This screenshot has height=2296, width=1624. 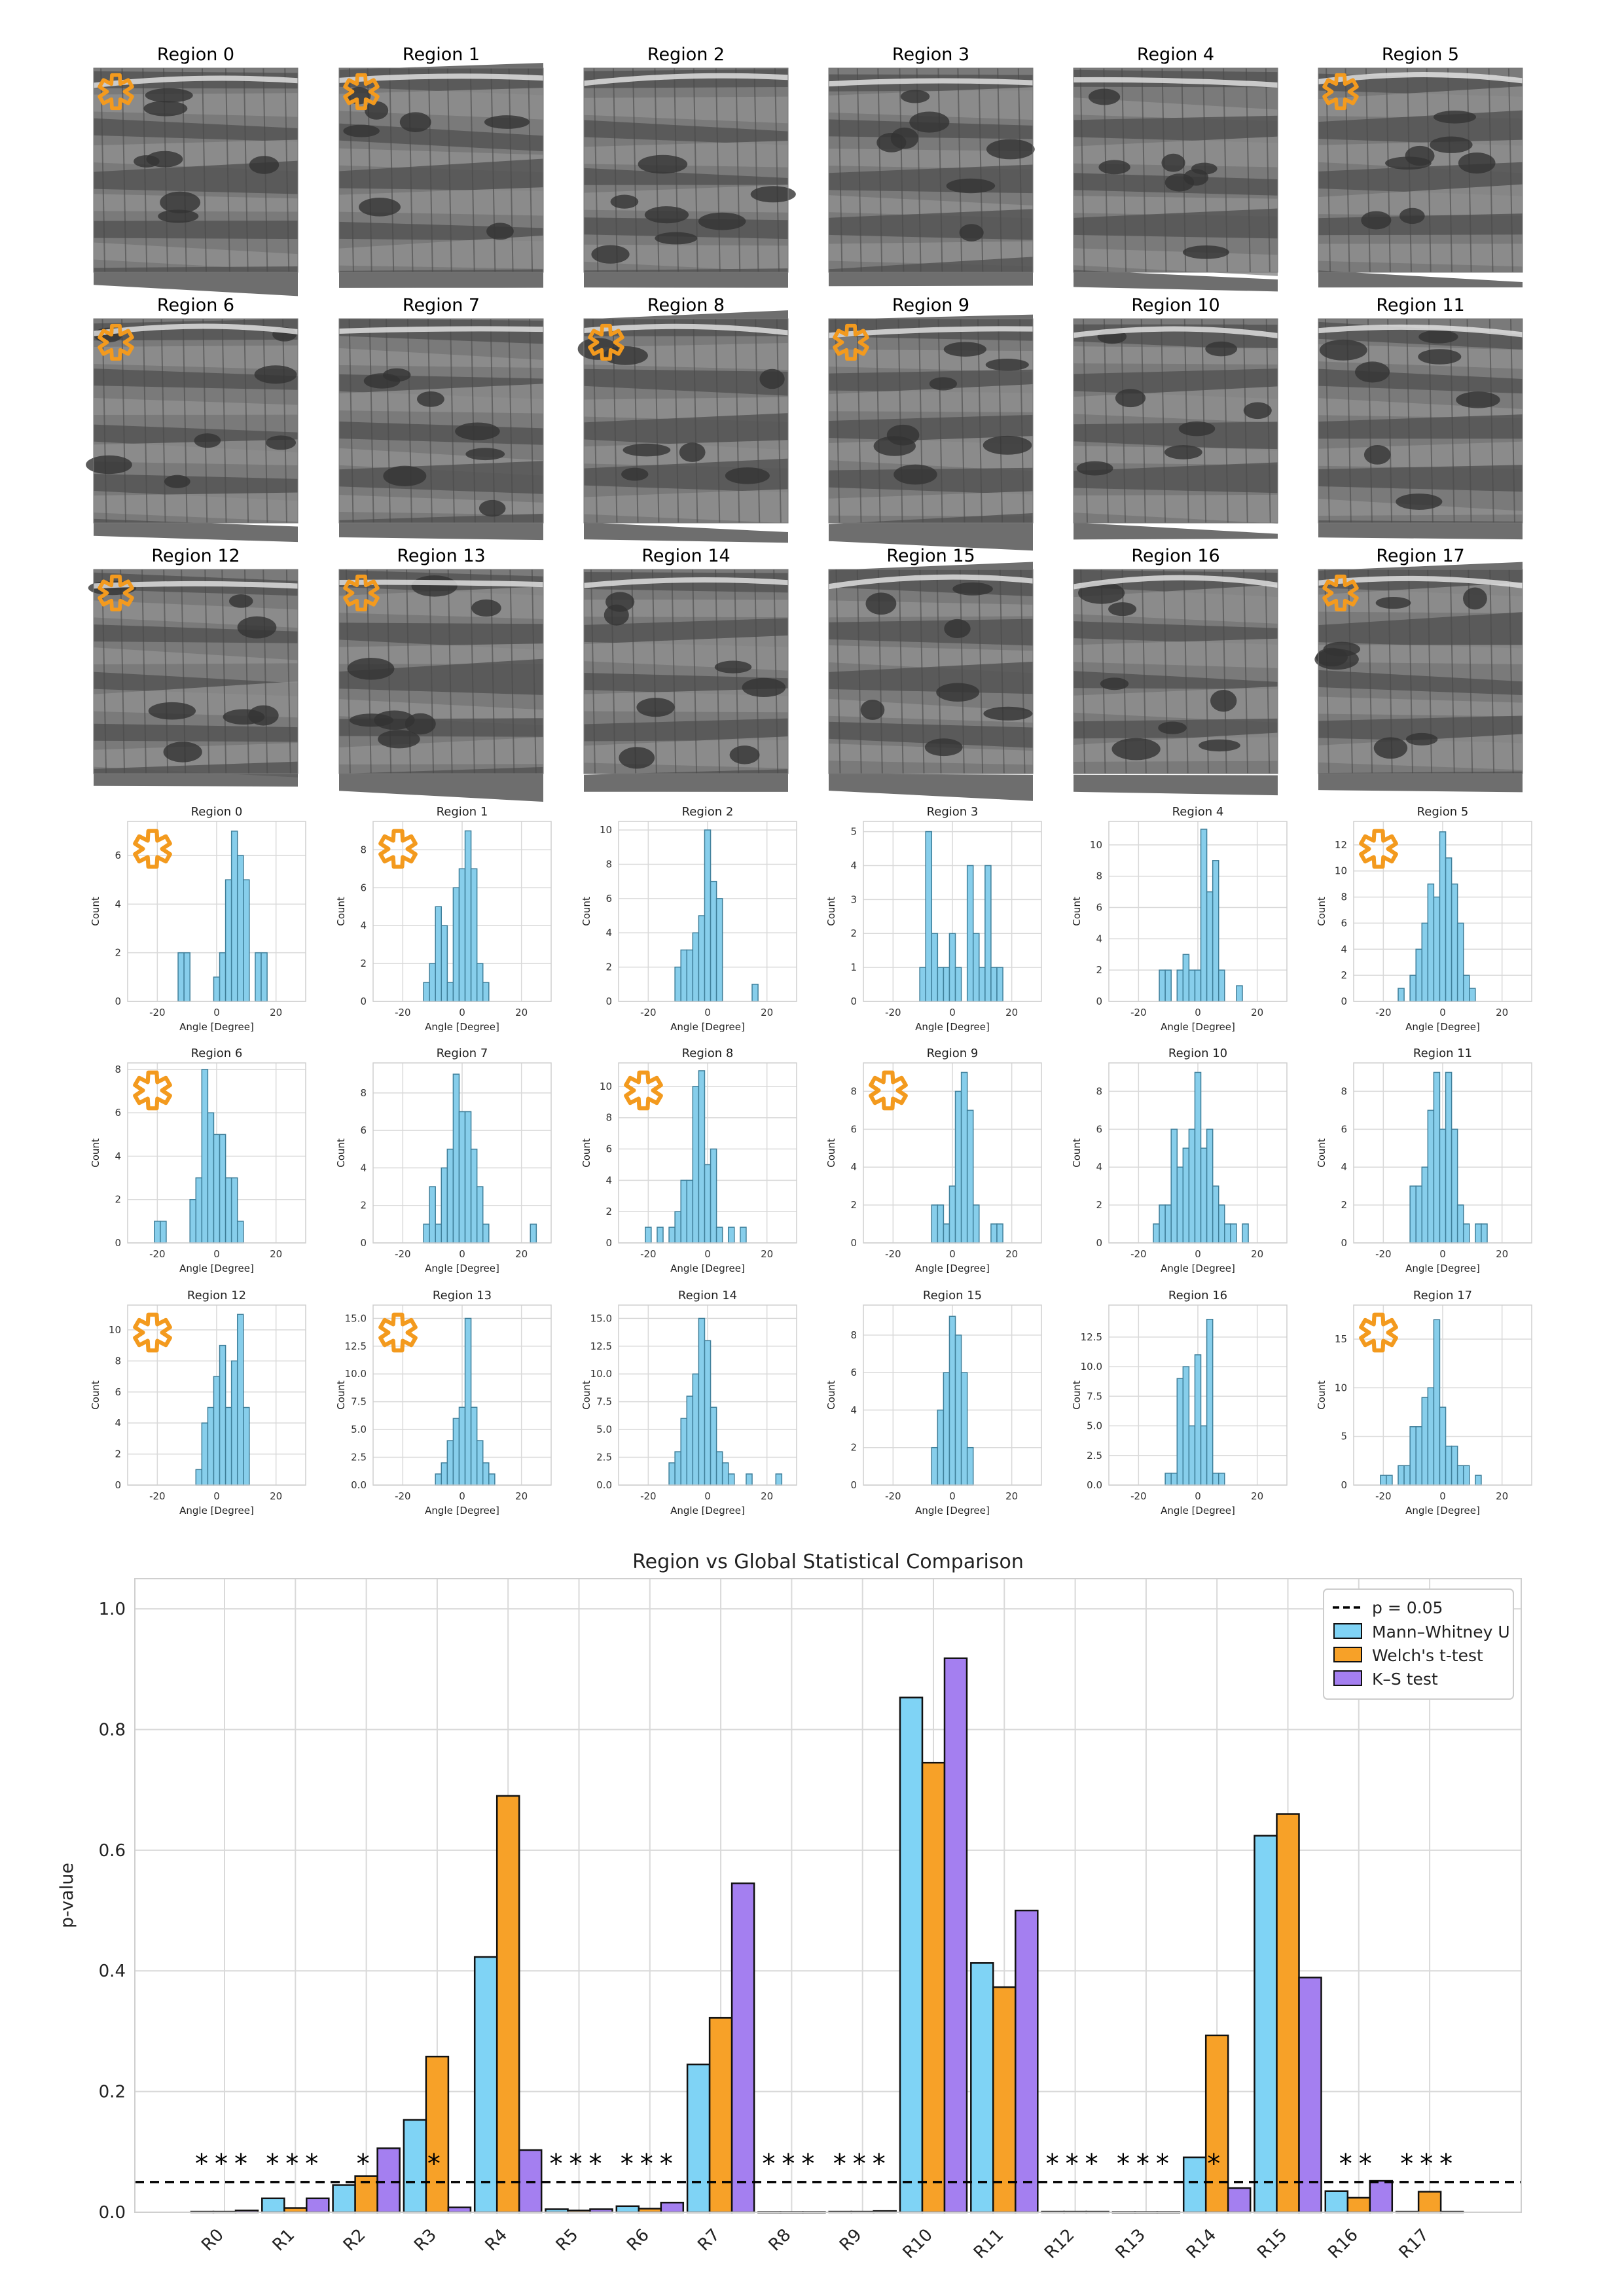 I want to click on histogram-title: Region 6, so click(x=217, y=1053).